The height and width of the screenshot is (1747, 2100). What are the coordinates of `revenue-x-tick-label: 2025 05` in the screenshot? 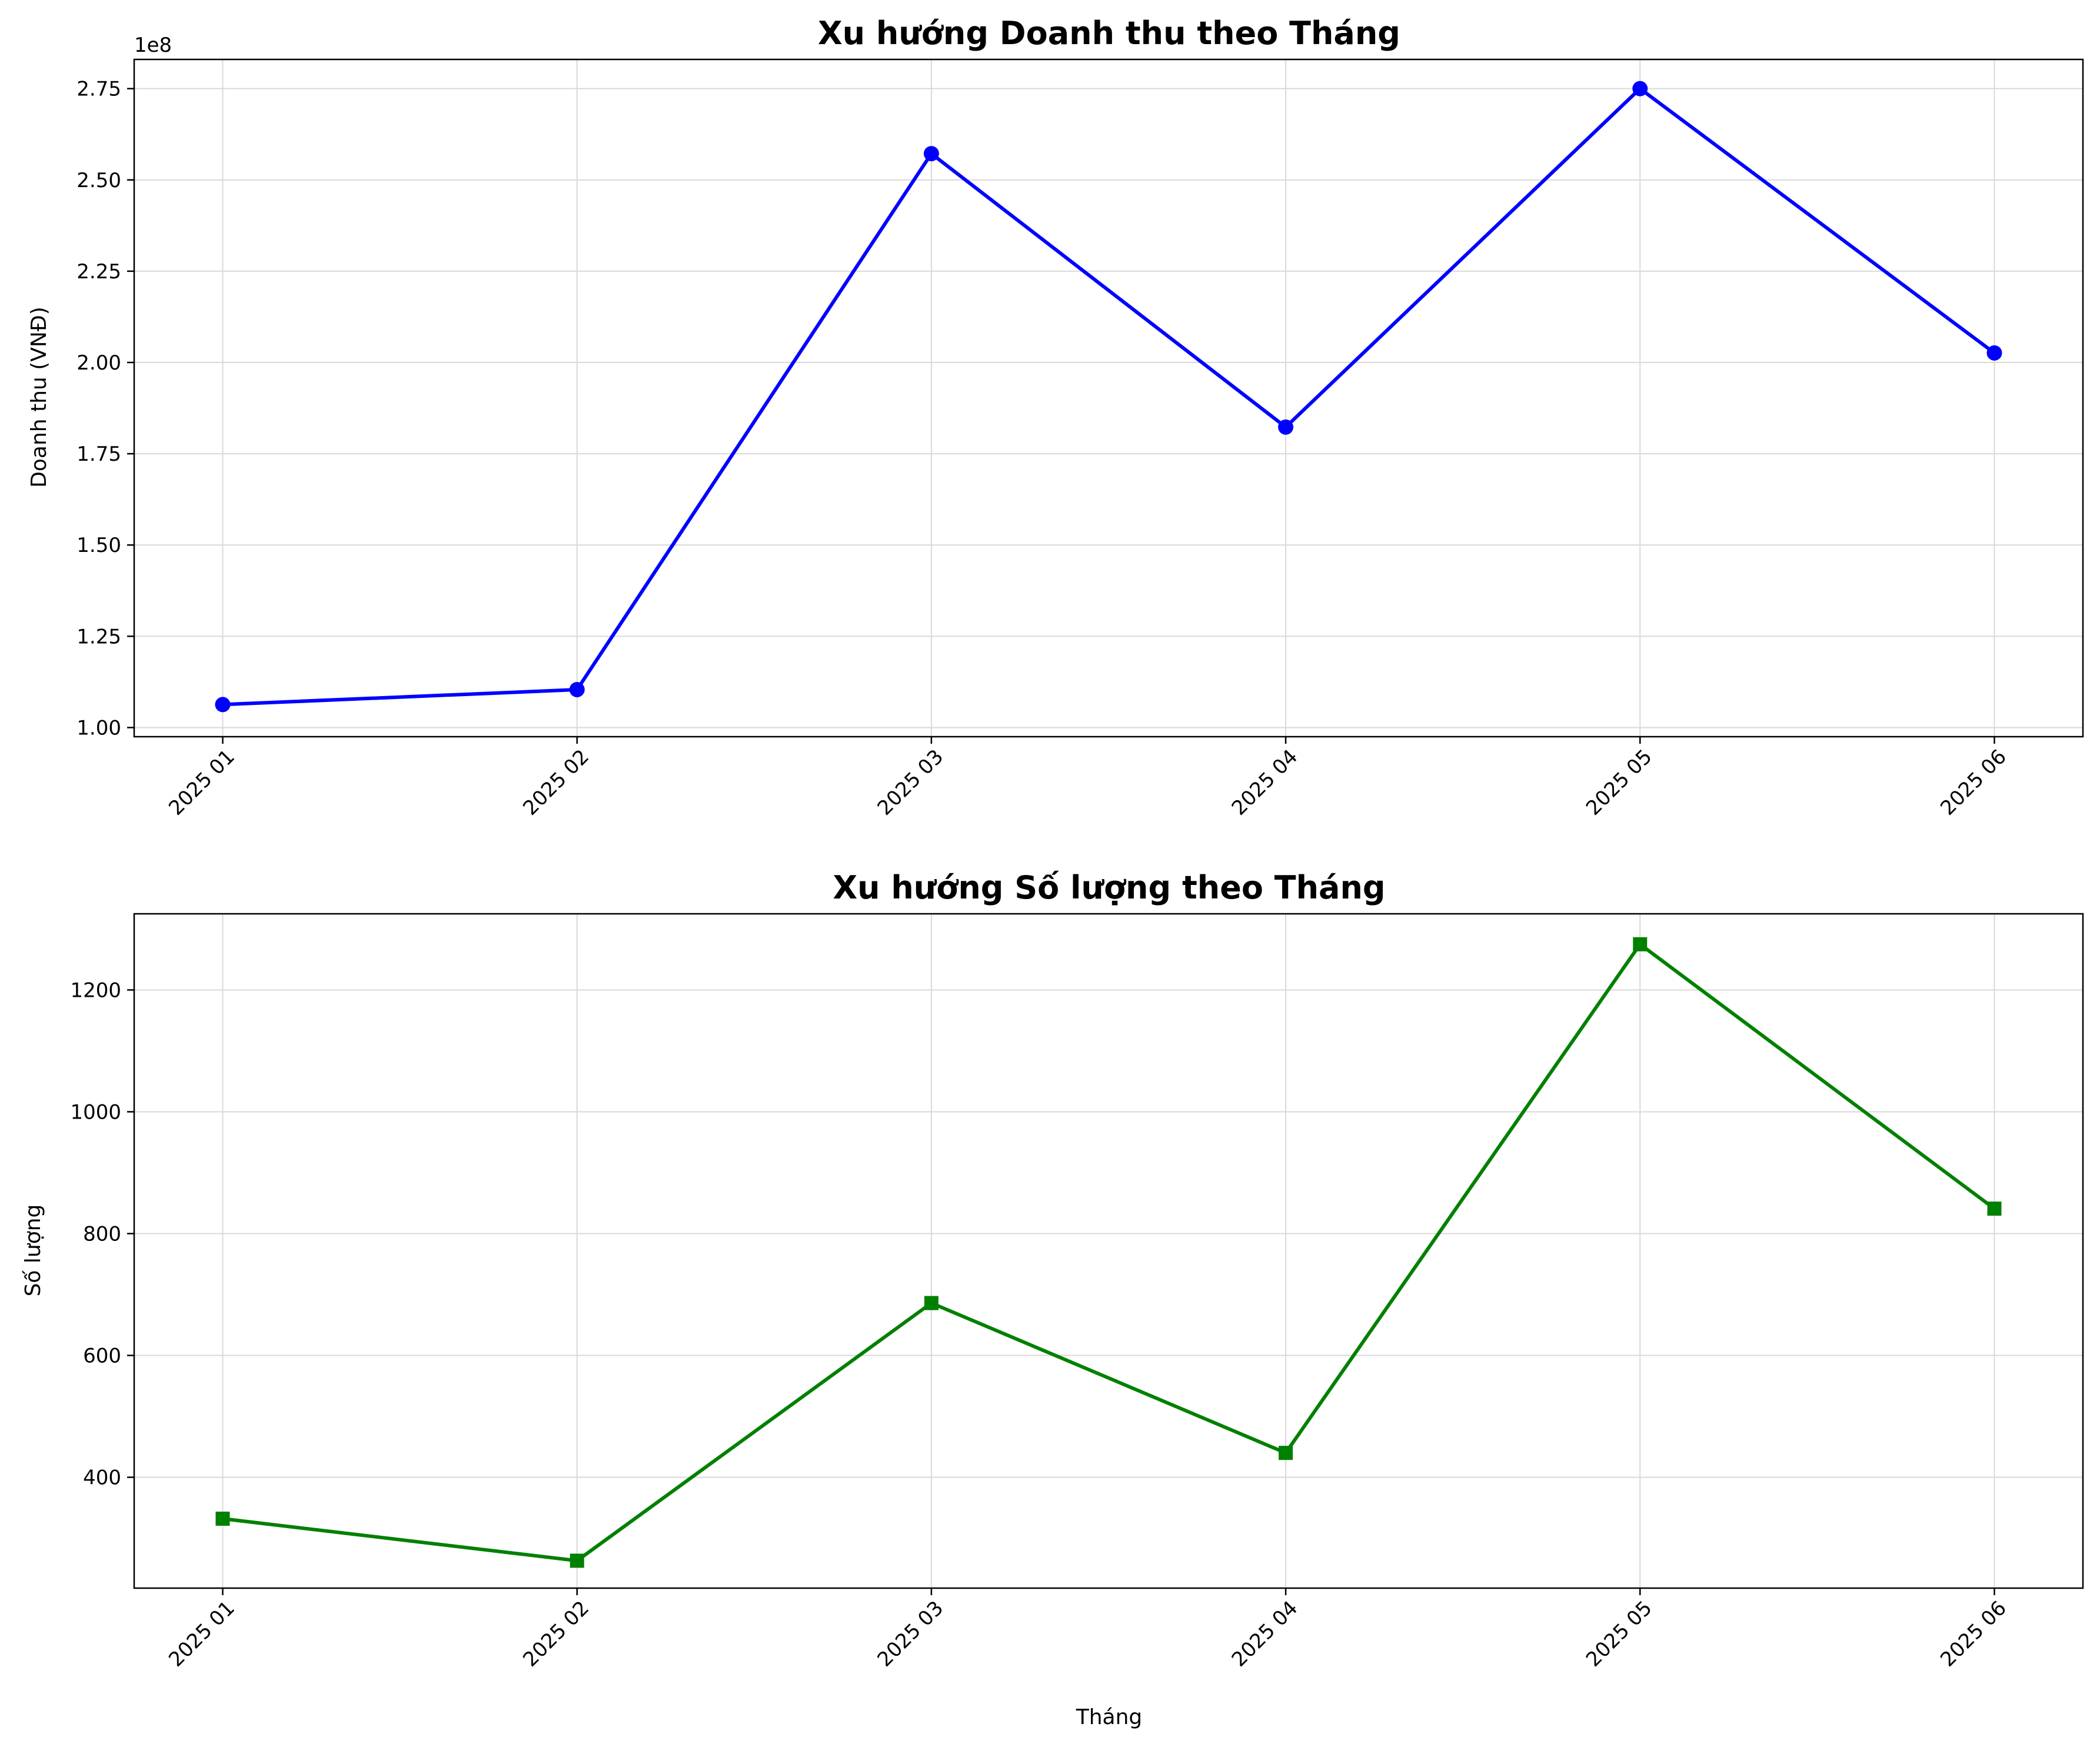 It's located at (1619, 782).